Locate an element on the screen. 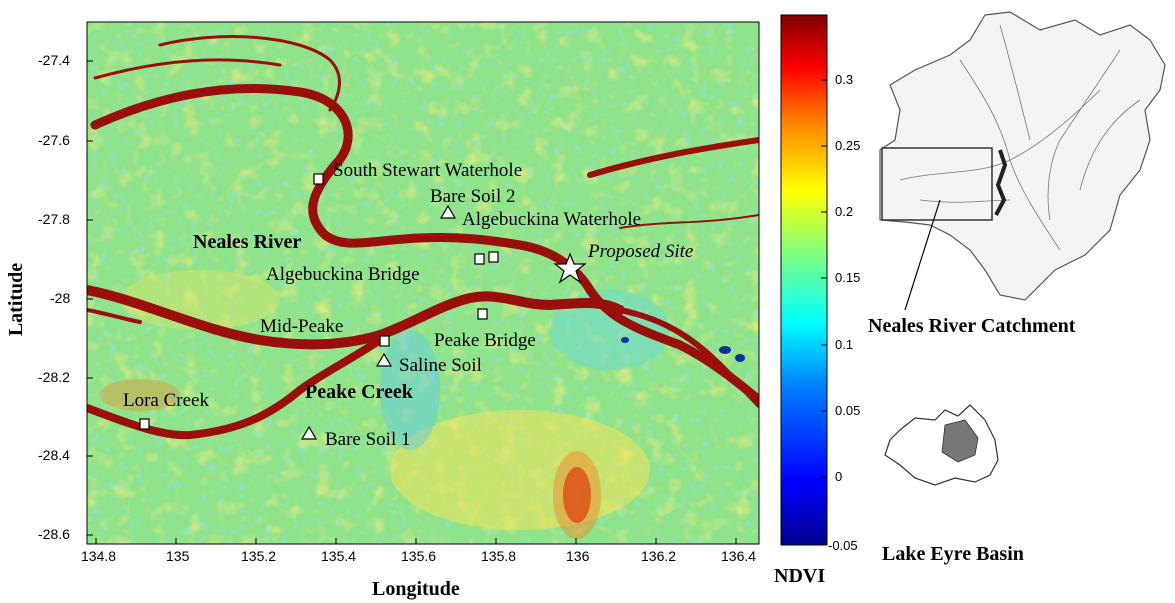 The height and width of the screenshot is (603, 1175). site-label: Algebuckina Bridge is located at coordinates (343, 274).